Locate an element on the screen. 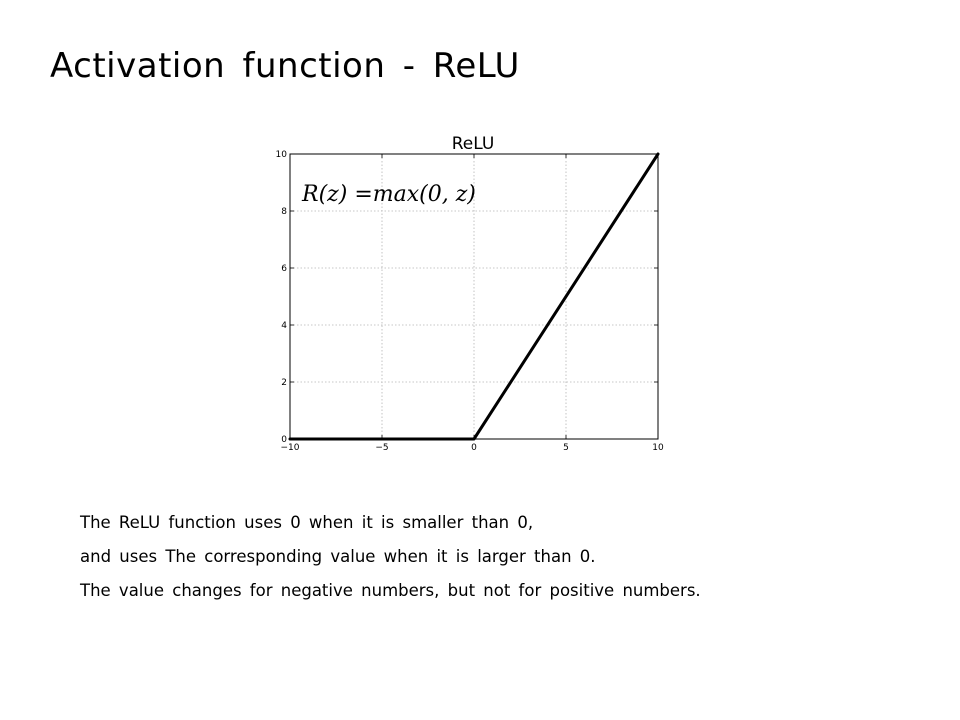 The image size is (960, 720). x-tick-label: 10 is located at coordinates (658, 448).